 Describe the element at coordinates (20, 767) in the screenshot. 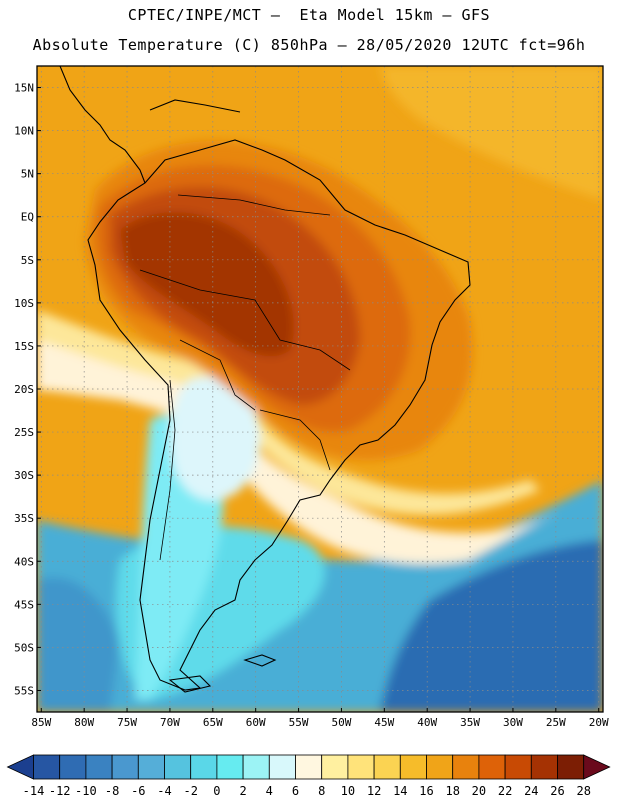

I see `colorbar-under-triangle` at that location.